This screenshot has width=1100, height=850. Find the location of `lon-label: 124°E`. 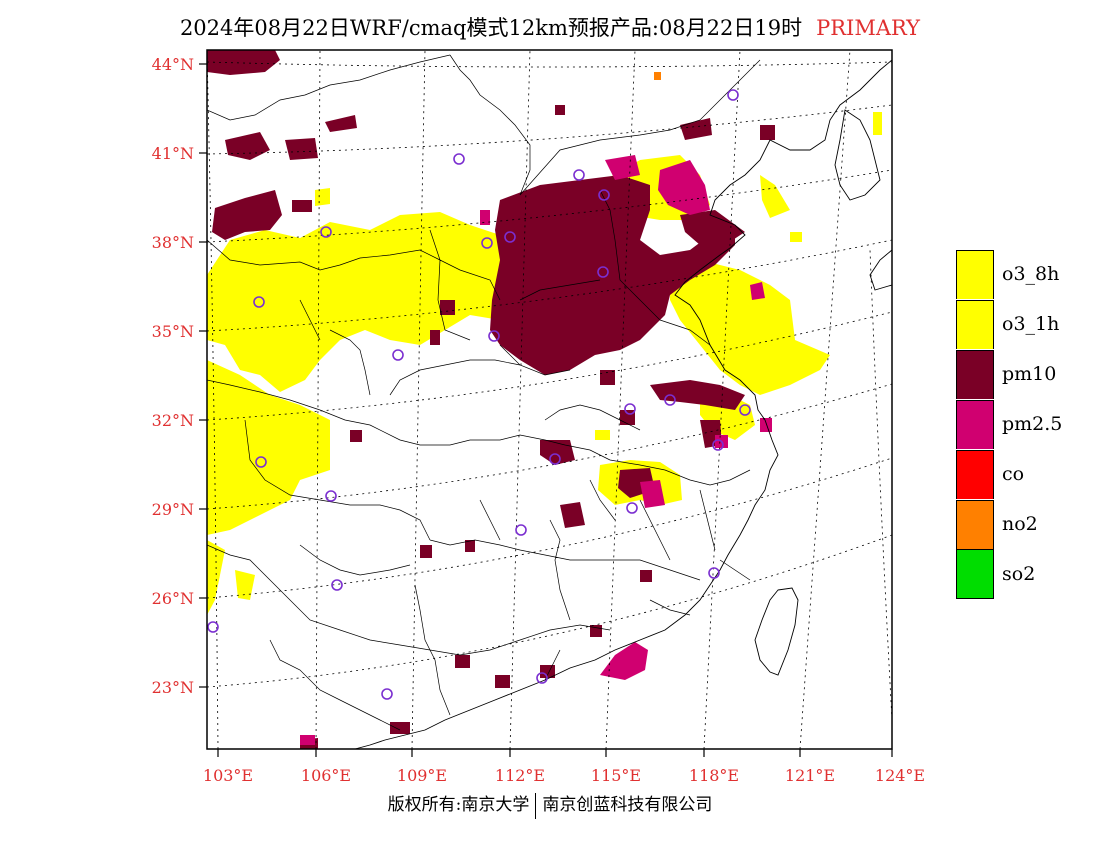

lon-label: 124°E is located at coordinates (900, 775).